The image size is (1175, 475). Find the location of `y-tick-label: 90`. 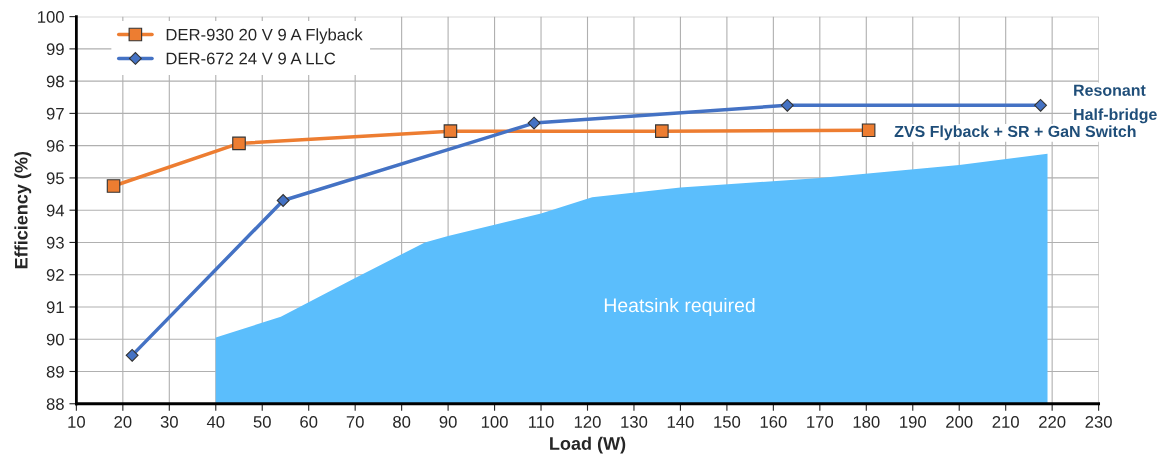

y-tick-label: 90 is located at coordinates (55, 339).